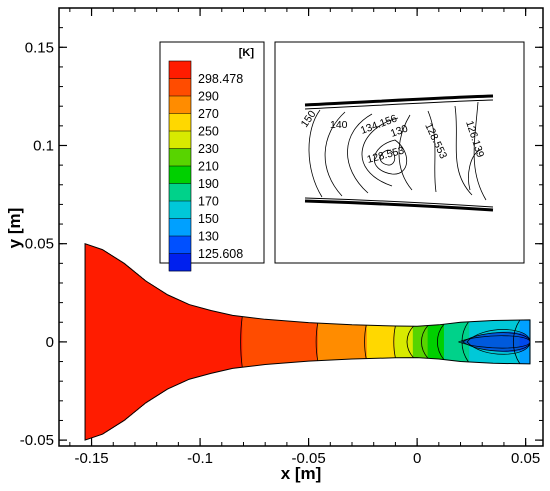  What do you see at coordinates (397, 151) in the screenshot?
I see `inset-contour-lines` at bounding box center [397, 151].